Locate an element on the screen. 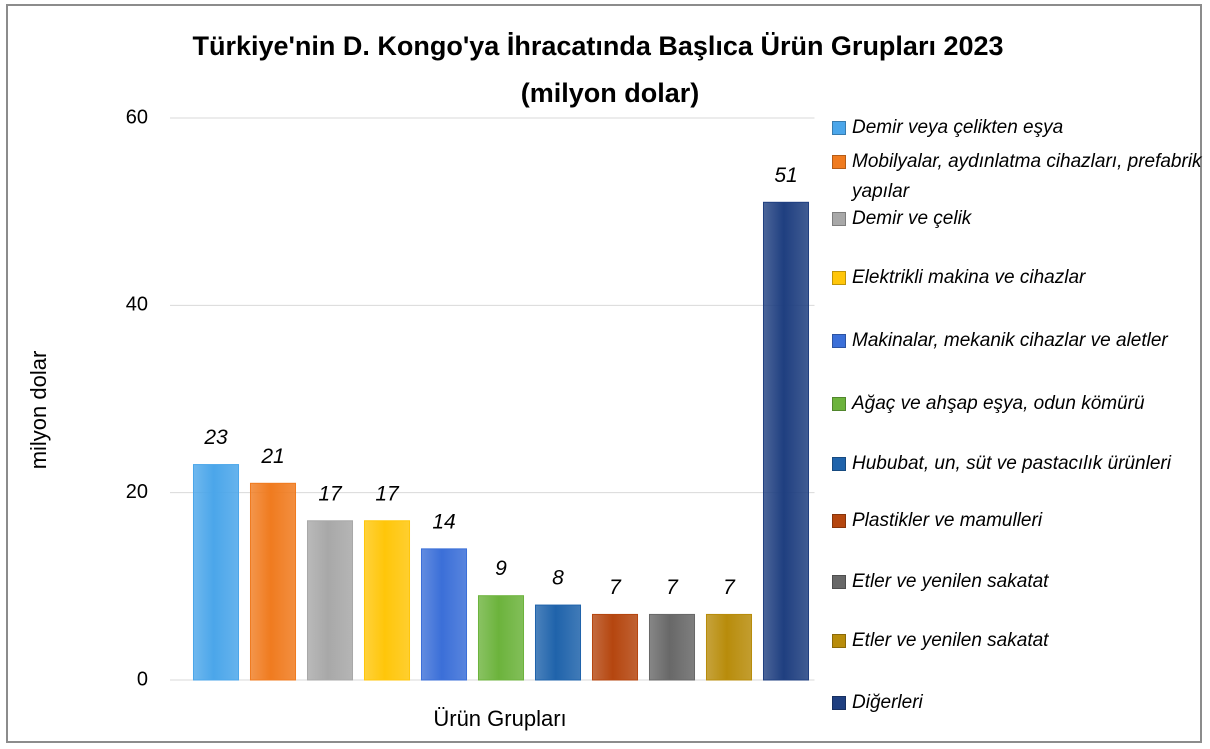  legend-item: Demir veya çelikten eşya is located at coordinates (1017, 128).